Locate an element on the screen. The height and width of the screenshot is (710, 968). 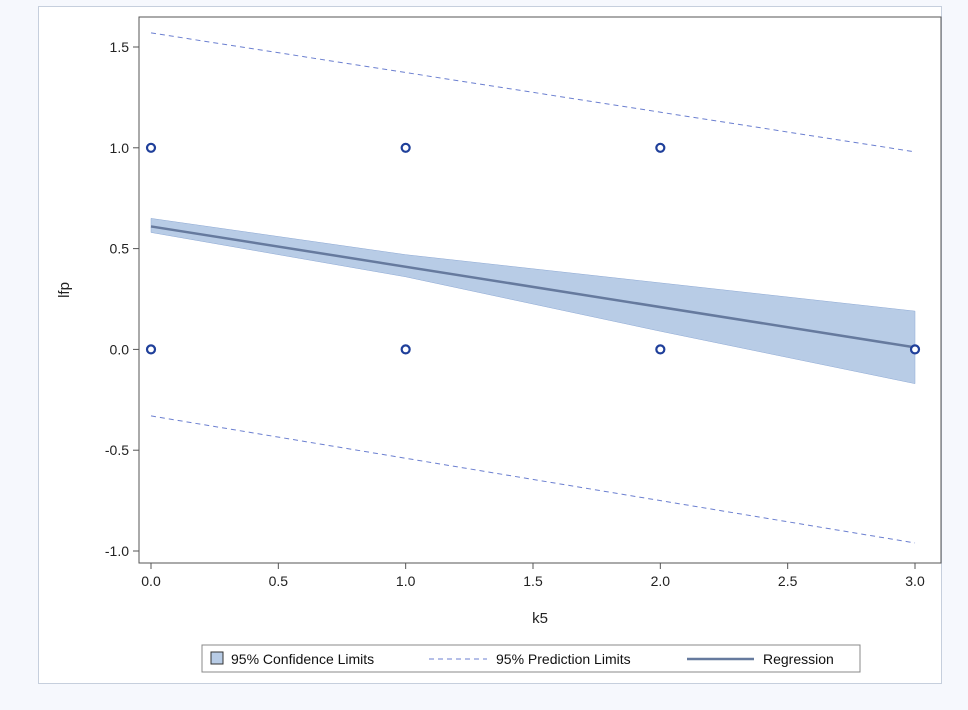
y-axis: -1.0 -0.5 0.0 0.5 1.0 1.5 is located at coordinates (122, 299).